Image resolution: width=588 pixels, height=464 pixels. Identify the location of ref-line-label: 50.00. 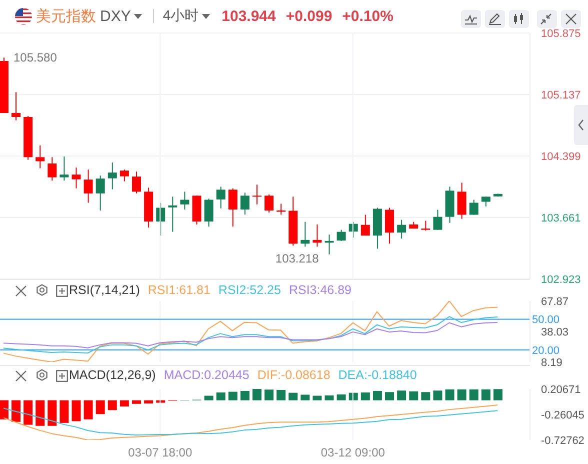
(546, 320).